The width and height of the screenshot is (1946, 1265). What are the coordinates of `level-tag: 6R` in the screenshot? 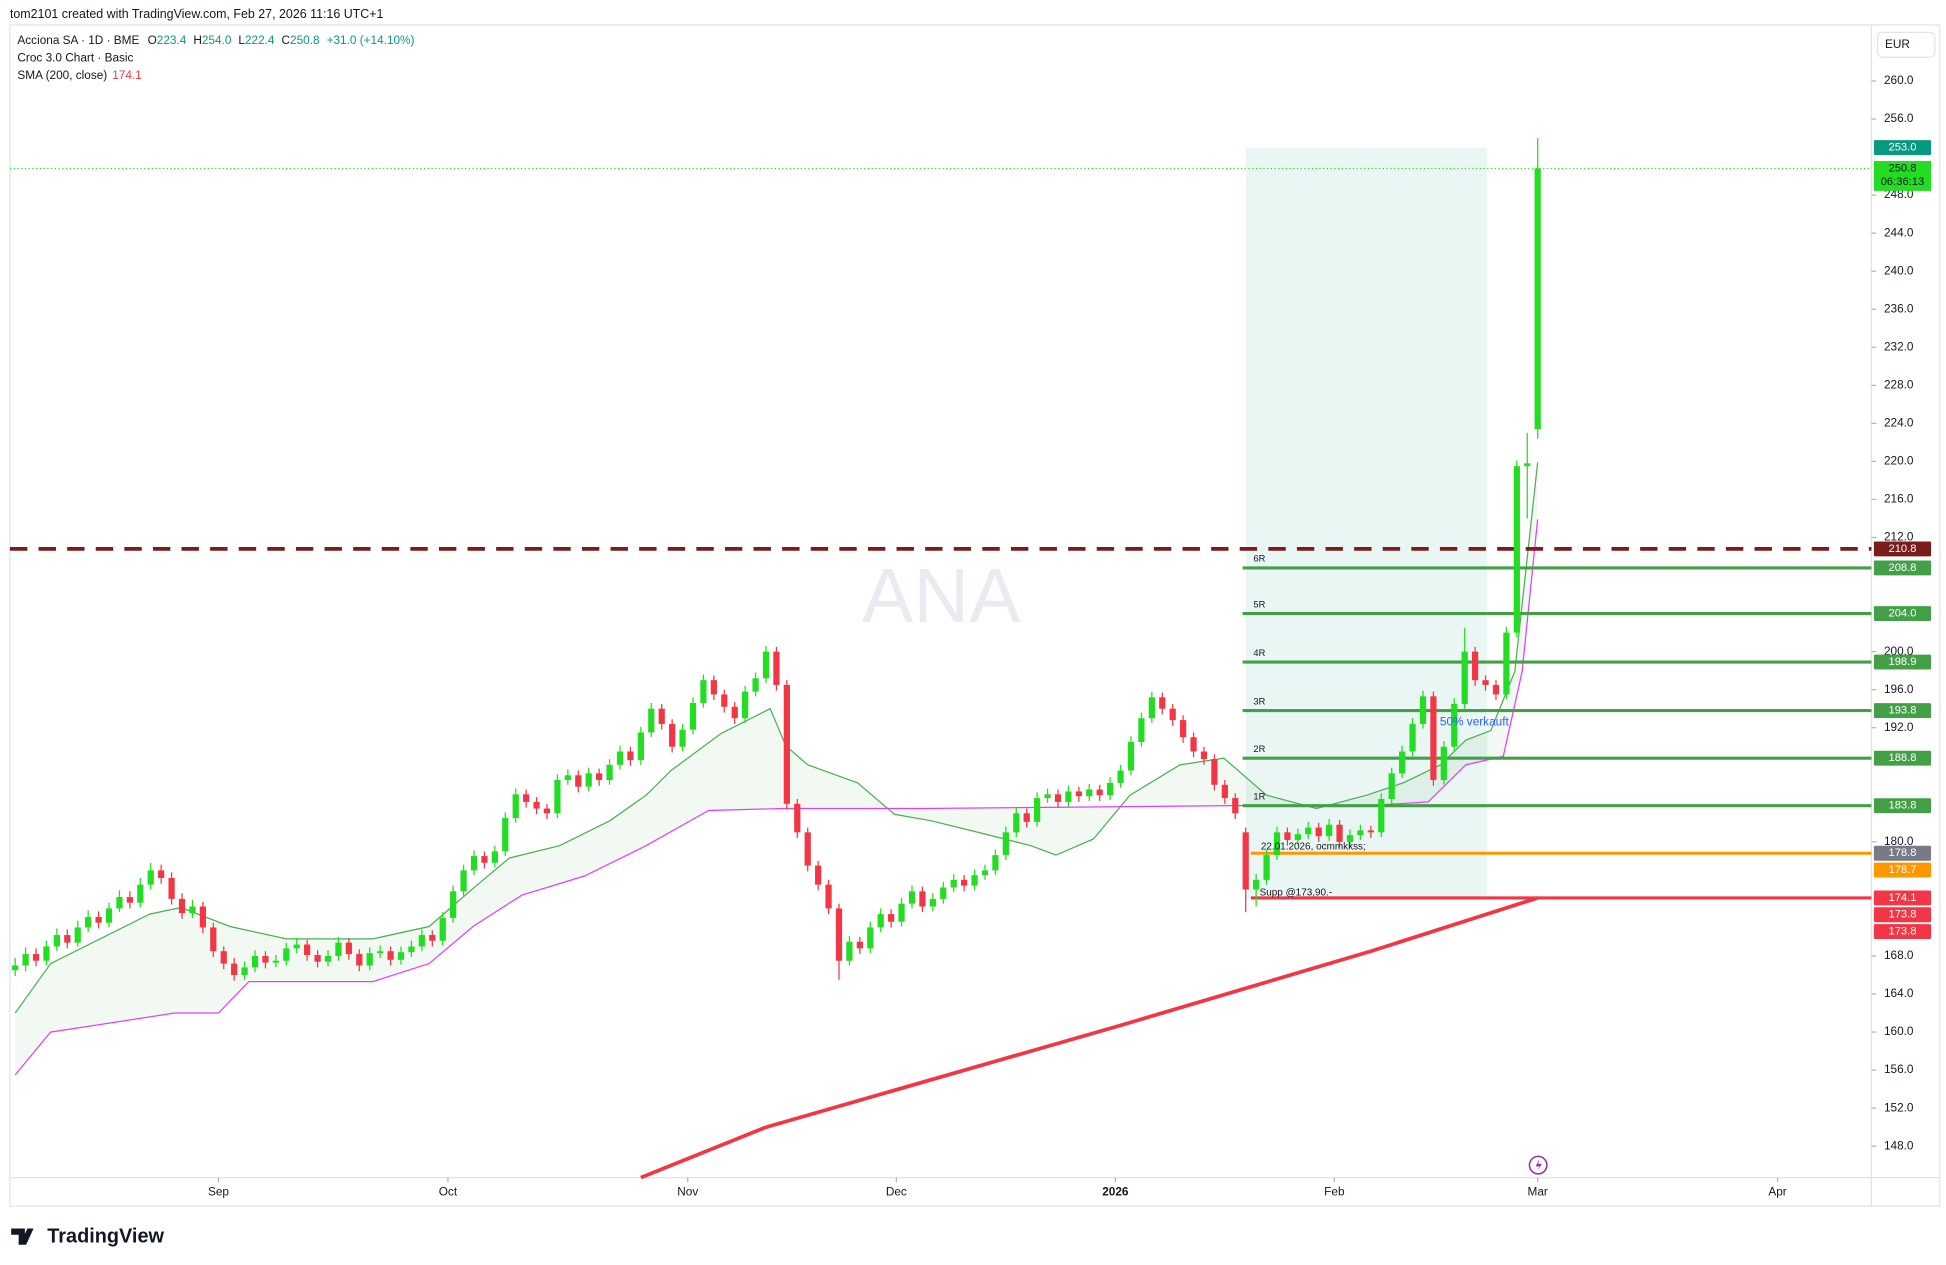 It's located at (1259, 559).